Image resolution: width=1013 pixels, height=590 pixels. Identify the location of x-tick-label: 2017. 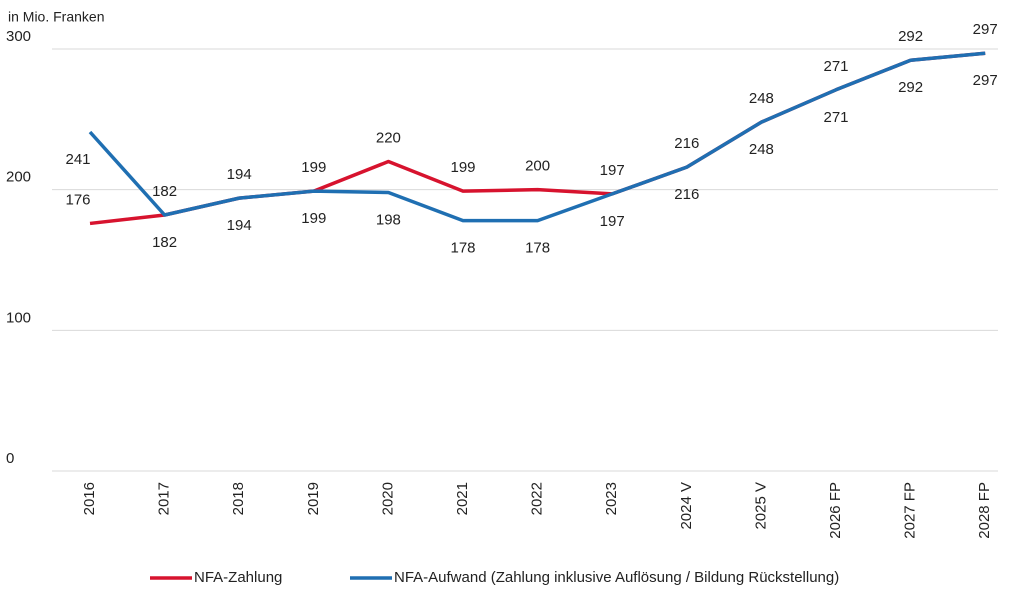
(164, 498).